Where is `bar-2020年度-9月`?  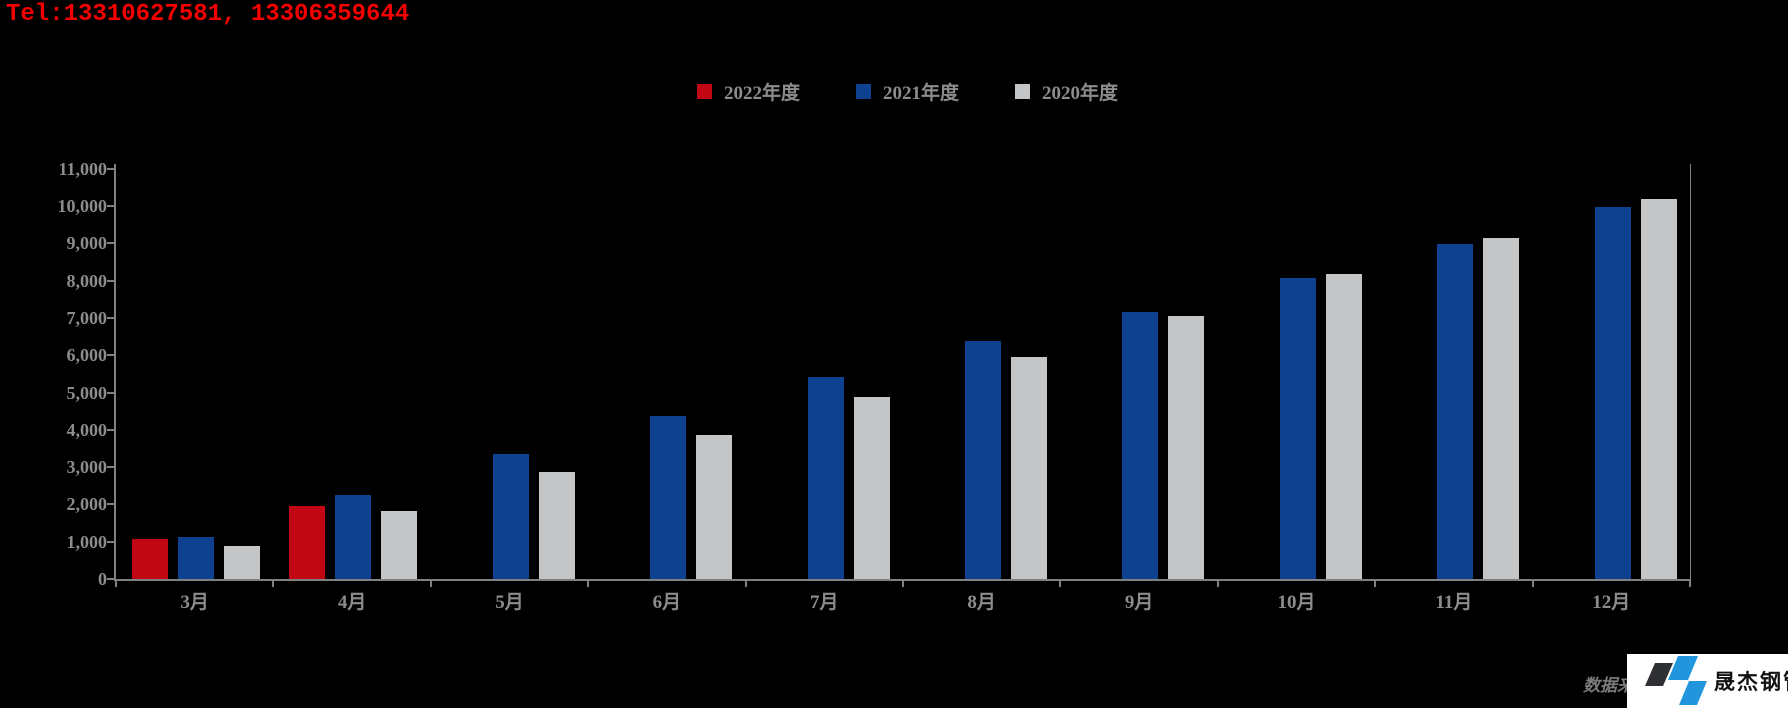
bar-2020年度-9月 is located at coordinates (1186, 447).